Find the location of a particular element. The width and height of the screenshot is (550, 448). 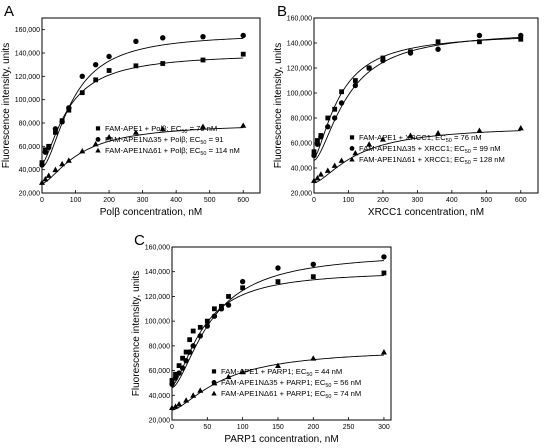

panel-letter: A is located at coordinates (9, 11).